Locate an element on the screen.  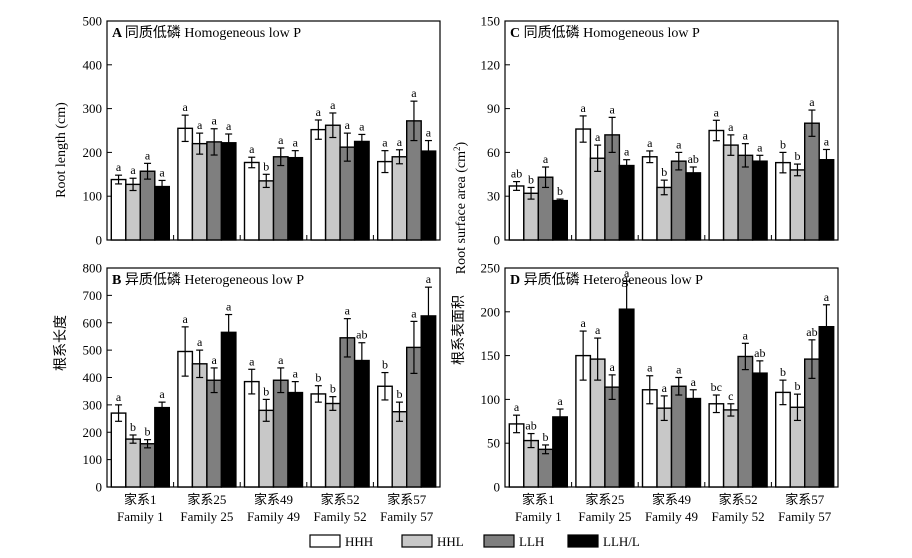
bar-c-c5-hhh is located at coordinates (783, 201).